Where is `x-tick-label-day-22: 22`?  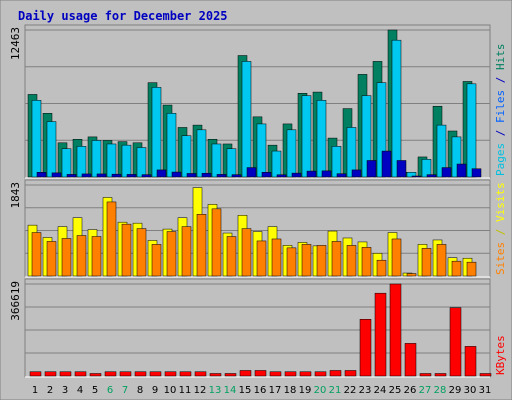
x-tick-label-day-22: 22 is located at coordinates (350, 390).